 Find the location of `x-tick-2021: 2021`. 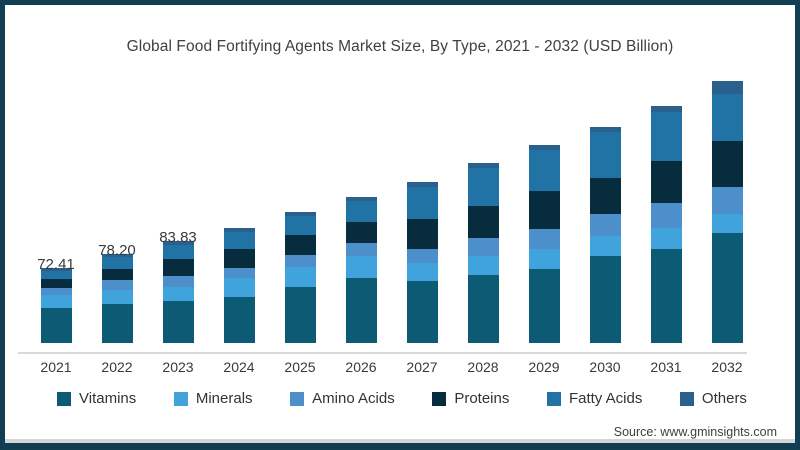

x-tick-2021: 2021 is located at coordinates (56, 367).